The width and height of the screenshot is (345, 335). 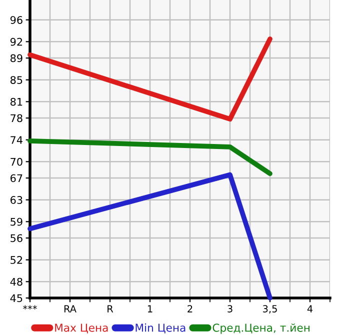 What do you see at coordinates (16, 260) in the screenshot?
I see `y-tick-label: 52` at bounding box center [16, 260].